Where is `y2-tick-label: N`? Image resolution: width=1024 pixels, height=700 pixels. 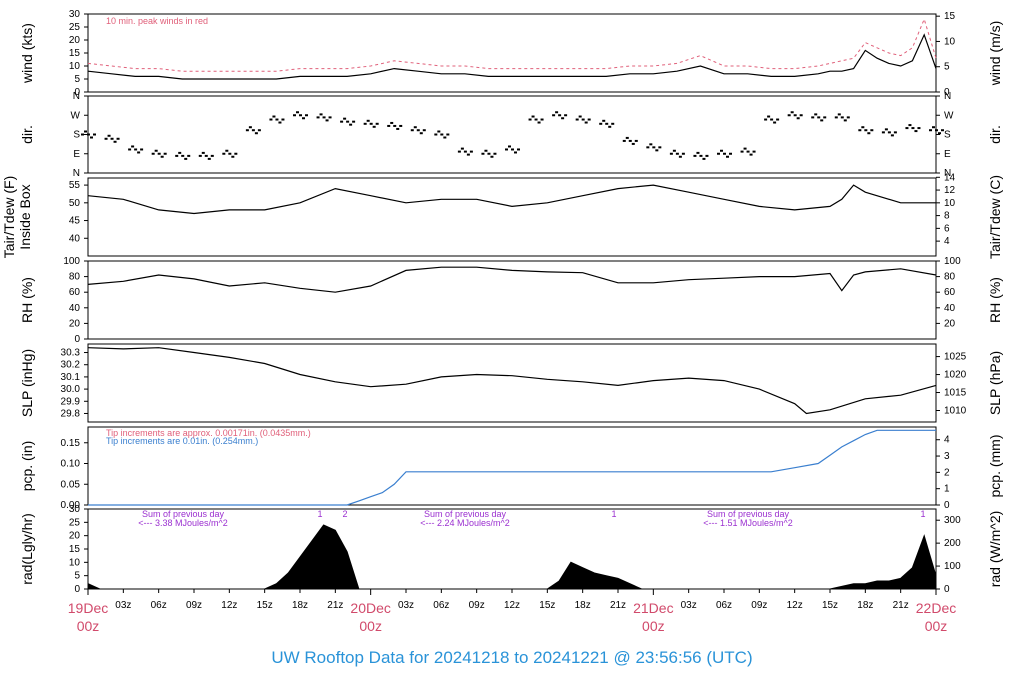
y2-tick-label: N is located at coordinates (947, 96).